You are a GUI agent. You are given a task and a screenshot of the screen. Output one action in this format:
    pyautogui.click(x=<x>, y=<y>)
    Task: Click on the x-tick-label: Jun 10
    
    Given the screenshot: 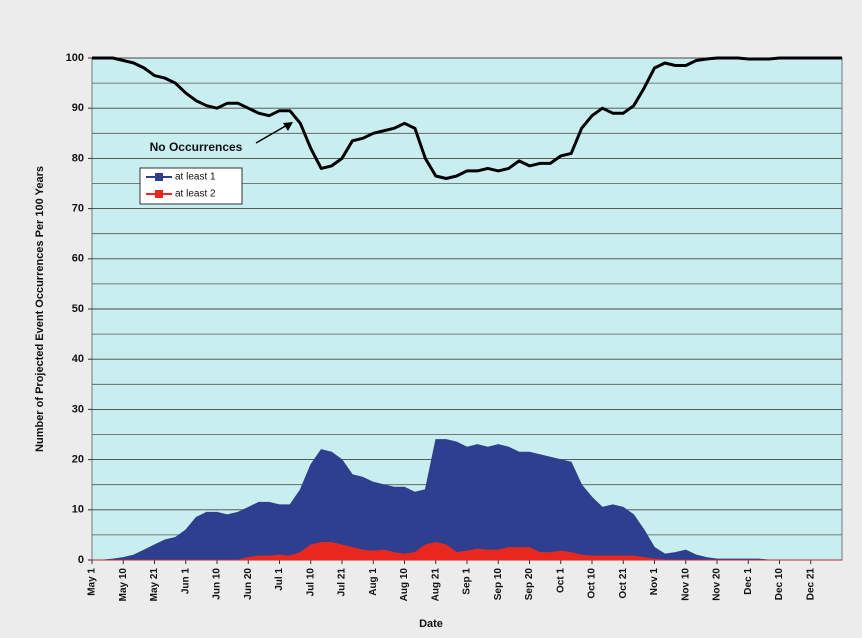 What is the action you would take?
    pyautogui.click(x=217, y=584)
    